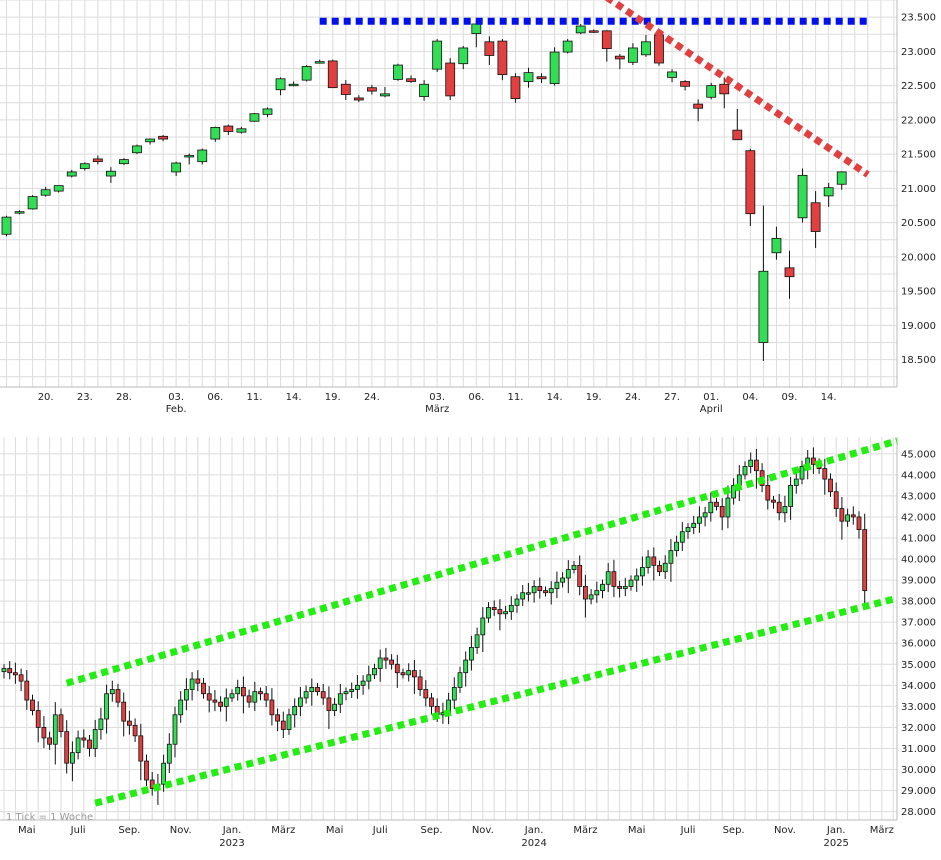 The width and height of the screenshot is (941, 860). I want to click on x-tick-sublabel: April, so click(711, 409).